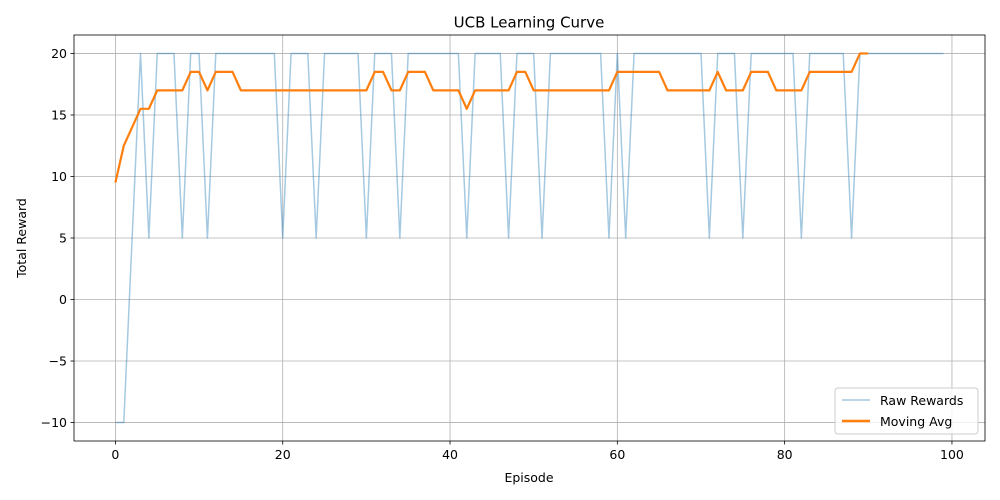 This screenshot has height=500, width=1000. I want to click on y-tick-label: 20, so click(59, 53).